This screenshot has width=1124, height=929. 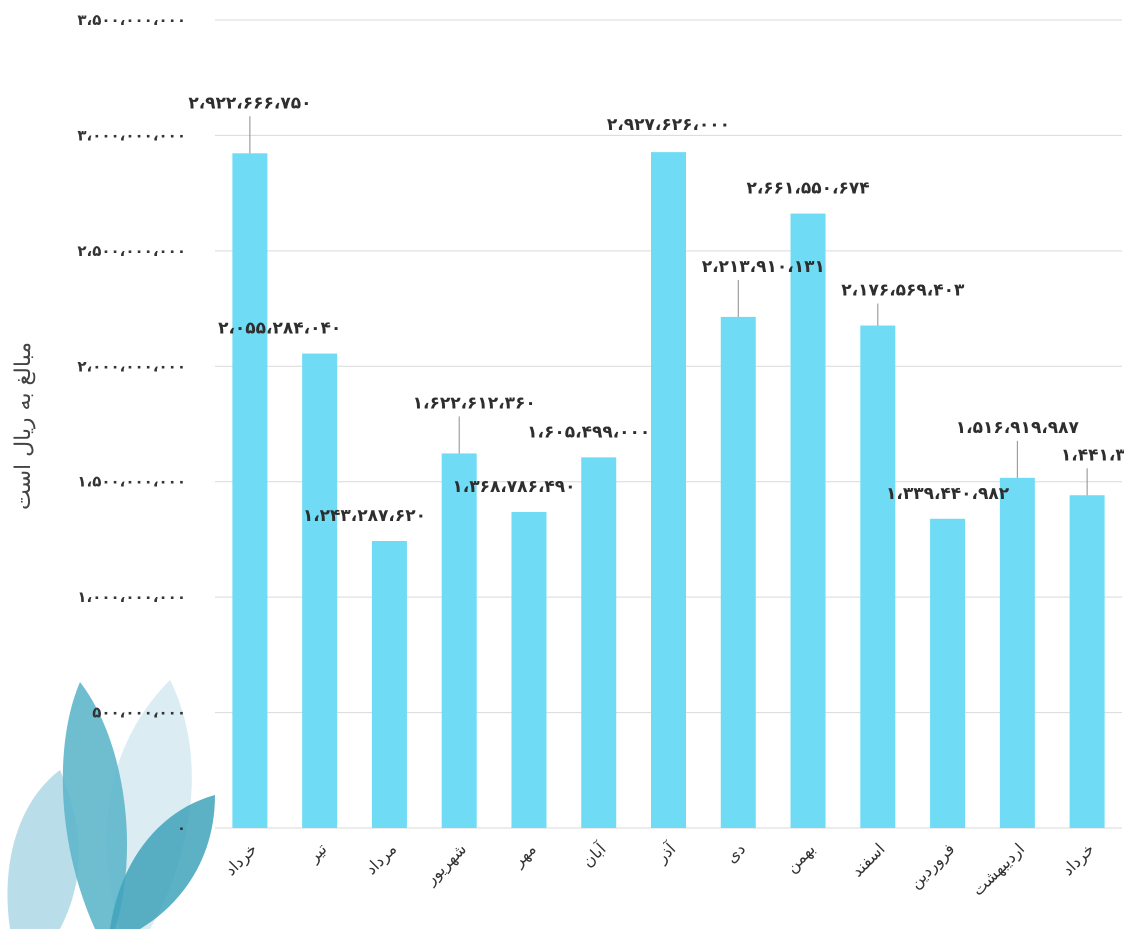 What do you see at coordinates (474, 403) in the screenshot?
I see `data-label: ۱،۶۲۲،۶۱۲،۳۶۰` at bounding box center [474, 403].